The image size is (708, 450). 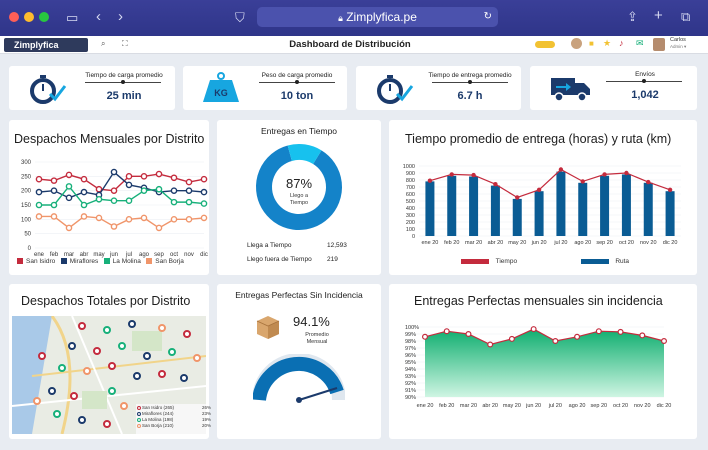 What do you see at coordinates (632, 16) in the screenshot?
I see `share-icon: ⇪` at bounding box center [632, 16].